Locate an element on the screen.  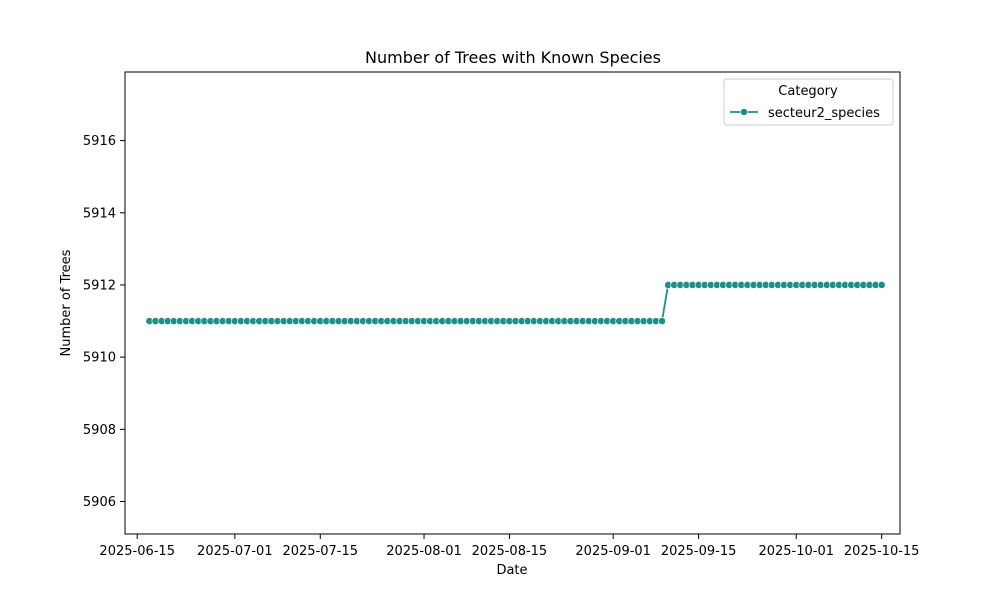
series-line is located at coordinates (515, 303).